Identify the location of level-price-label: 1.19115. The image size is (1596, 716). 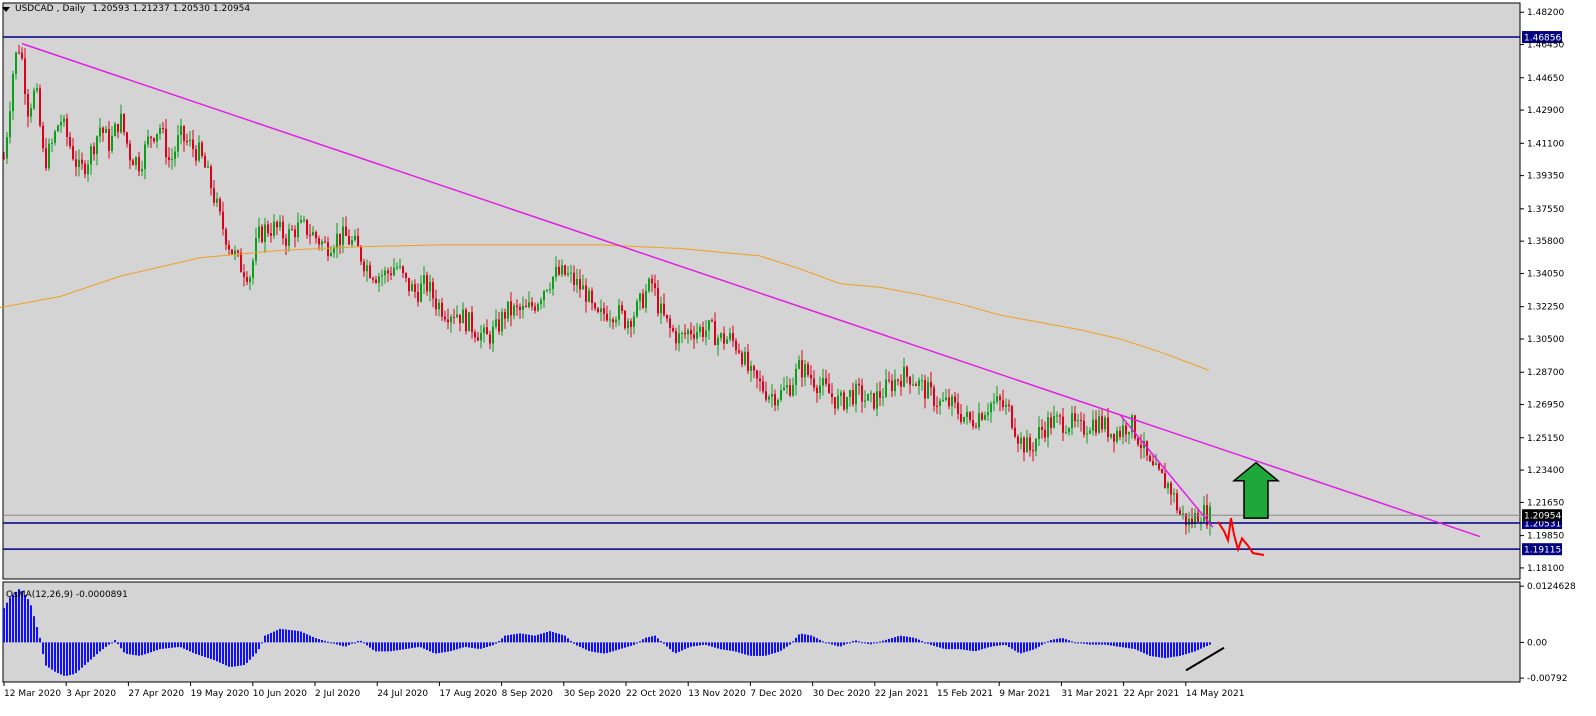
(1542, 551).